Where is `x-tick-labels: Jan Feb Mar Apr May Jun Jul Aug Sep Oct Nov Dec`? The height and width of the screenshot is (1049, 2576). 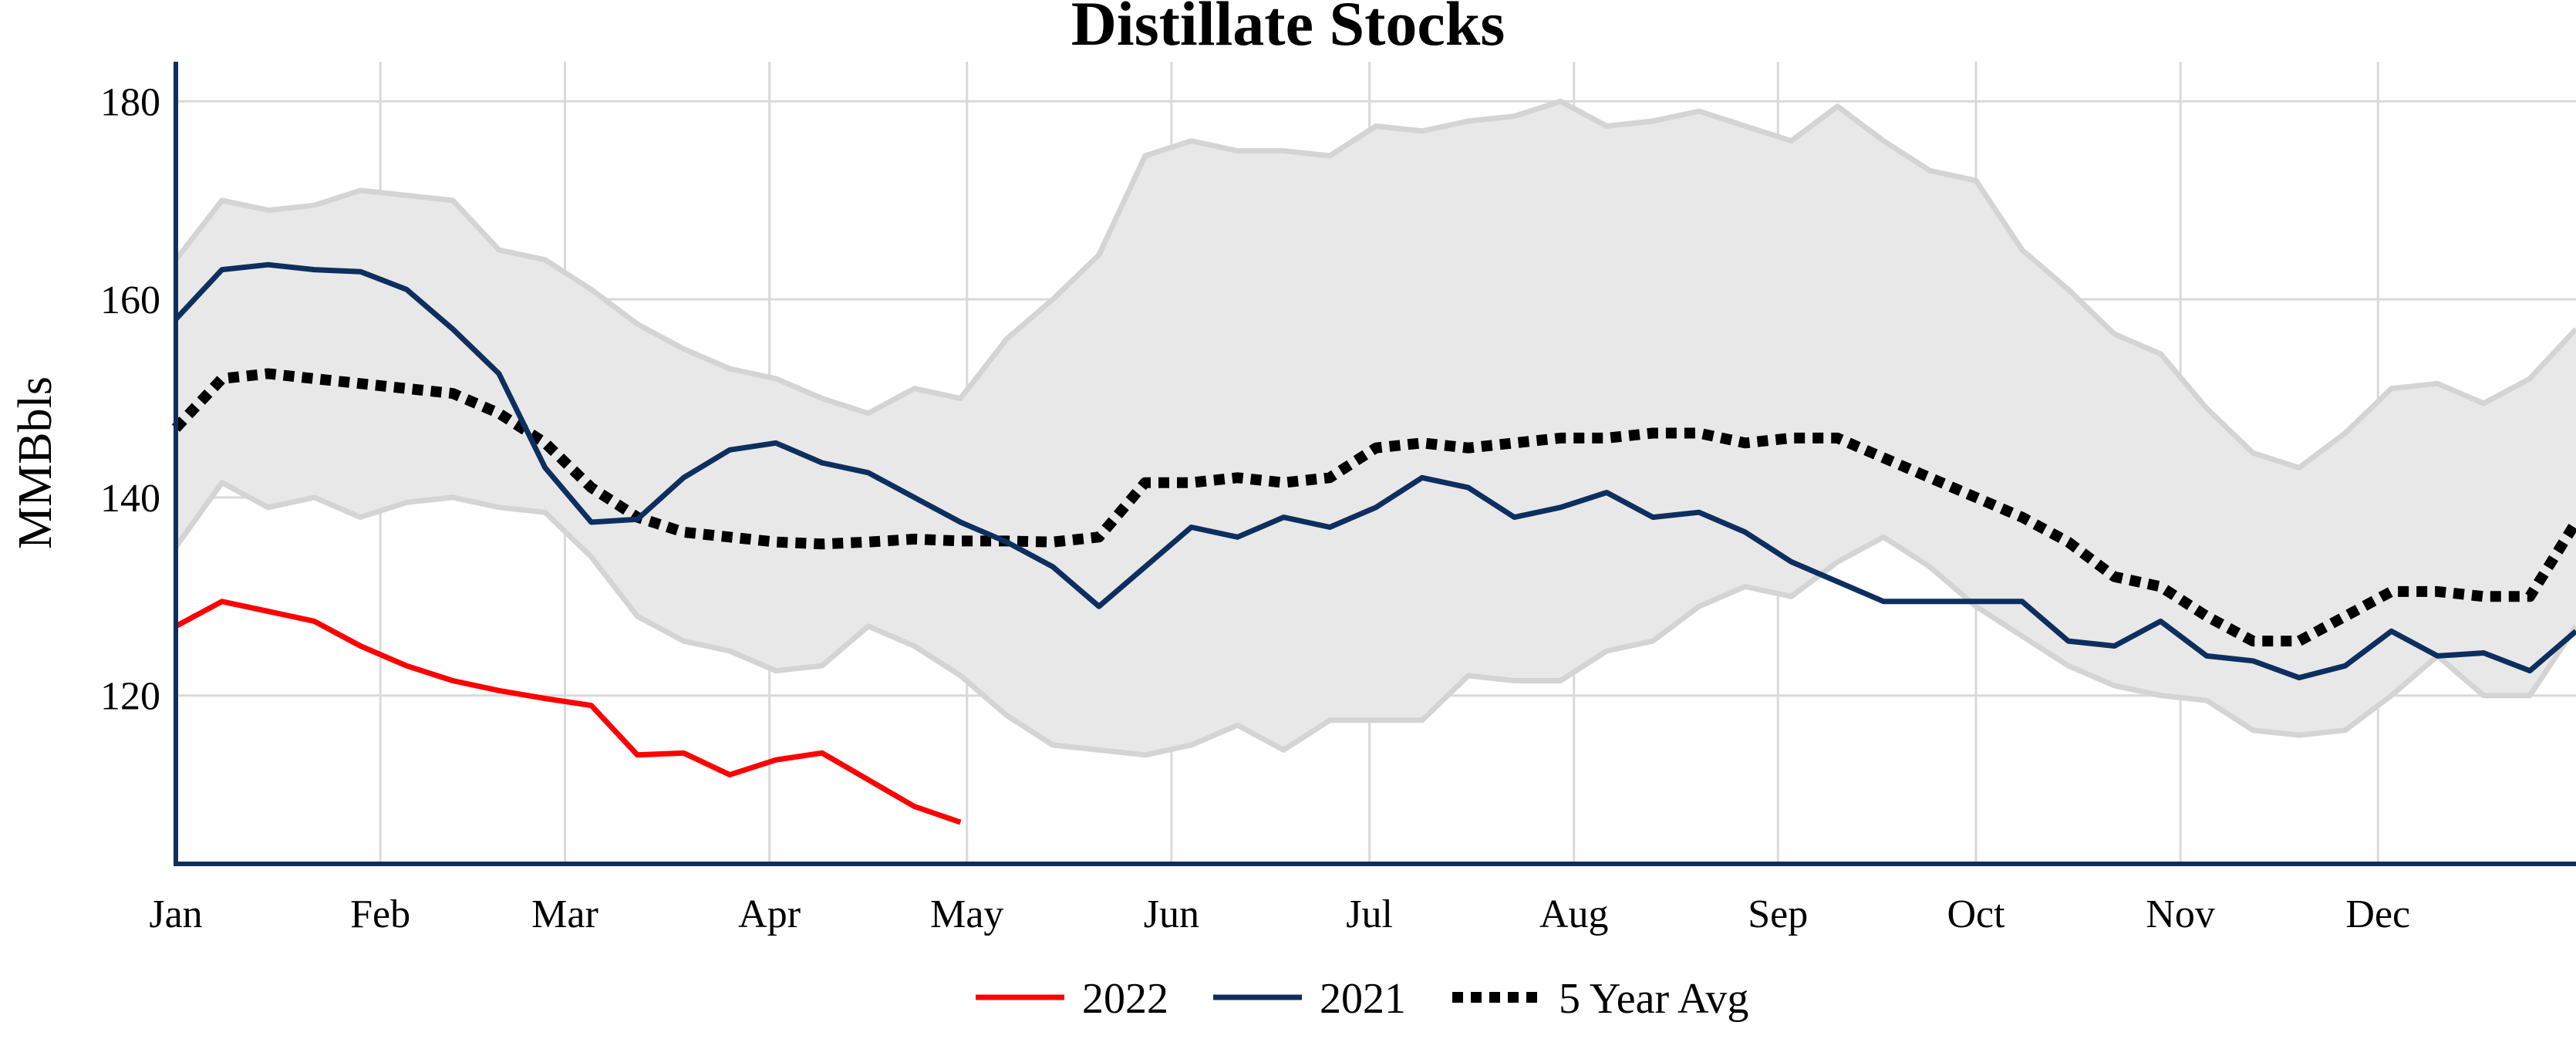
x-tick-labels: Jan Feb Mar Apr May Jun Jul Aug Sep Oct Nov Dec is located at coordinates (1279, 914).